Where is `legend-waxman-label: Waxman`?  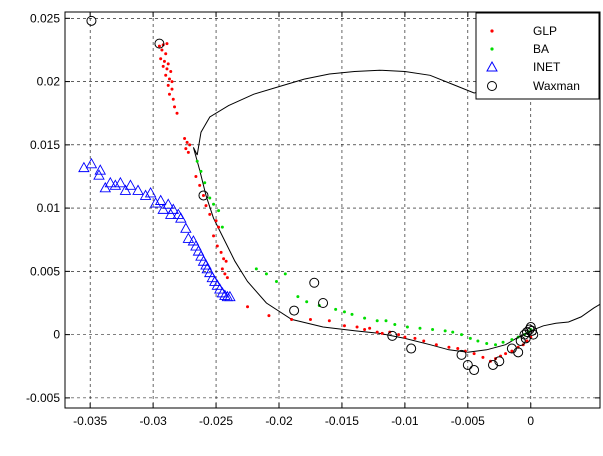 legend-waxman-label: Waxman is located at coordinates (556, 86).